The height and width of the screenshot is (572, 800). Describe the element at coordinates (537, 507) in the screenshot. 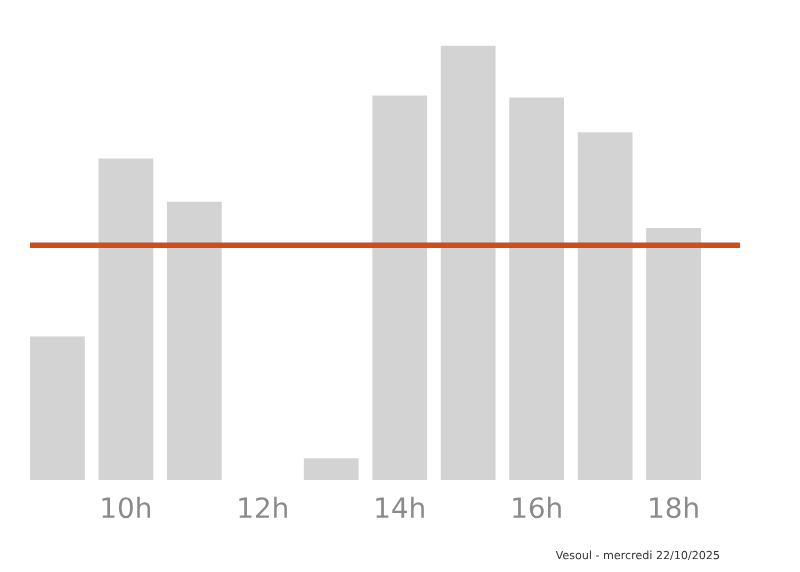

I see `x-tick-label: 16h` at that location.